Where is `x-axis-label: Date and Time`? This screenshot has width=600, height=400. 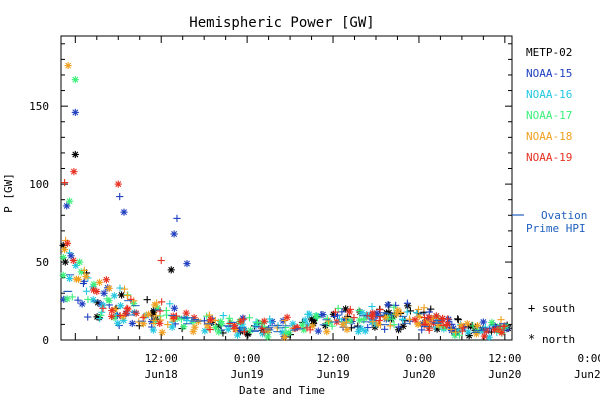 x-axis-label: Date and Time is located at coordinates (282, 390).